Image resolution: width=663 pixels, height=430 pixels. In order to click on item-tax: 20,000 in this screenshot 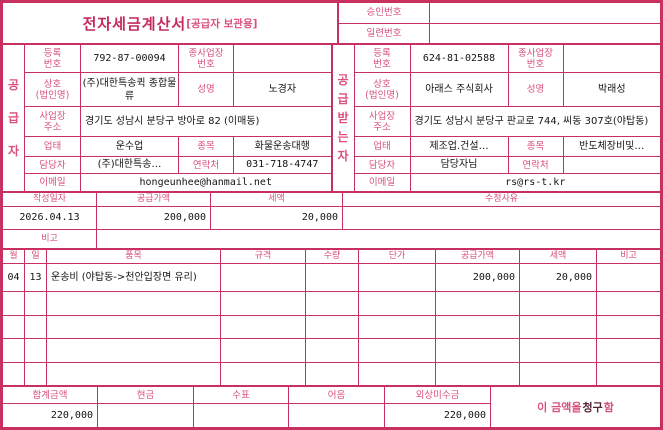, I will do `click(558, 277)`.